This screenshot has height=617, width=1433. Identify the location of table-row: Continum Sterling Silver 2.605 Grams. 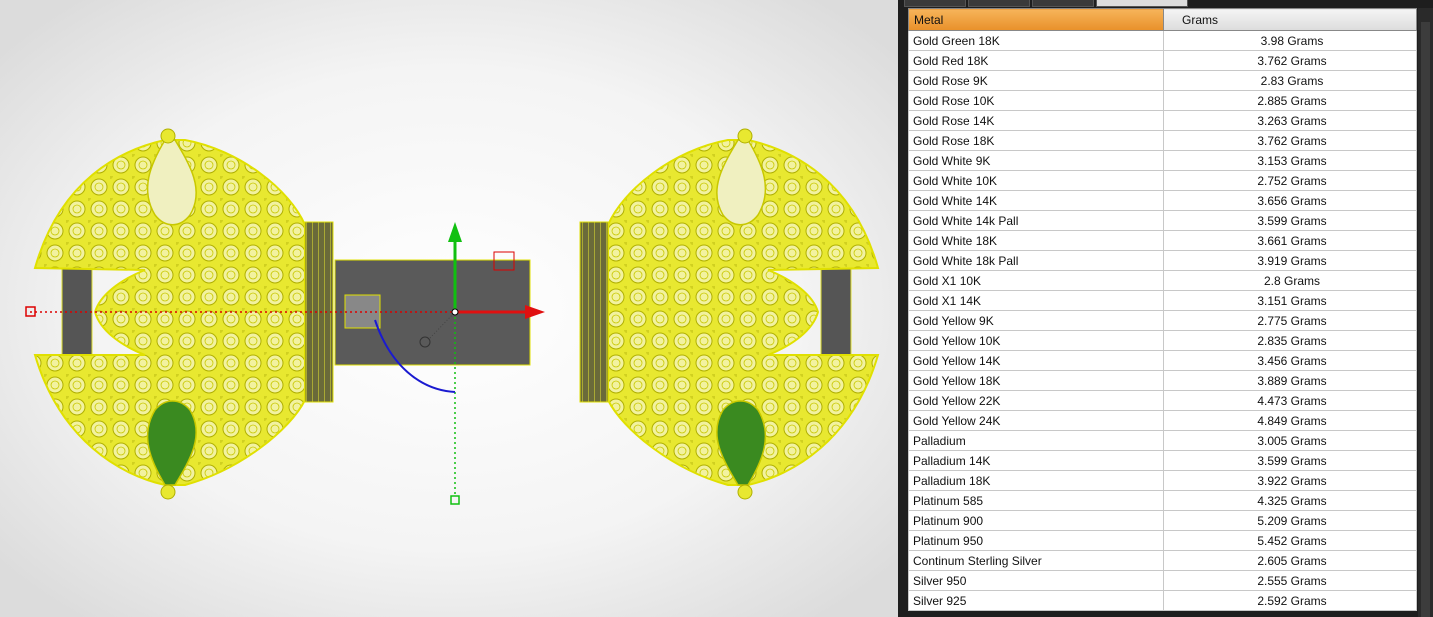
(1162, 560).